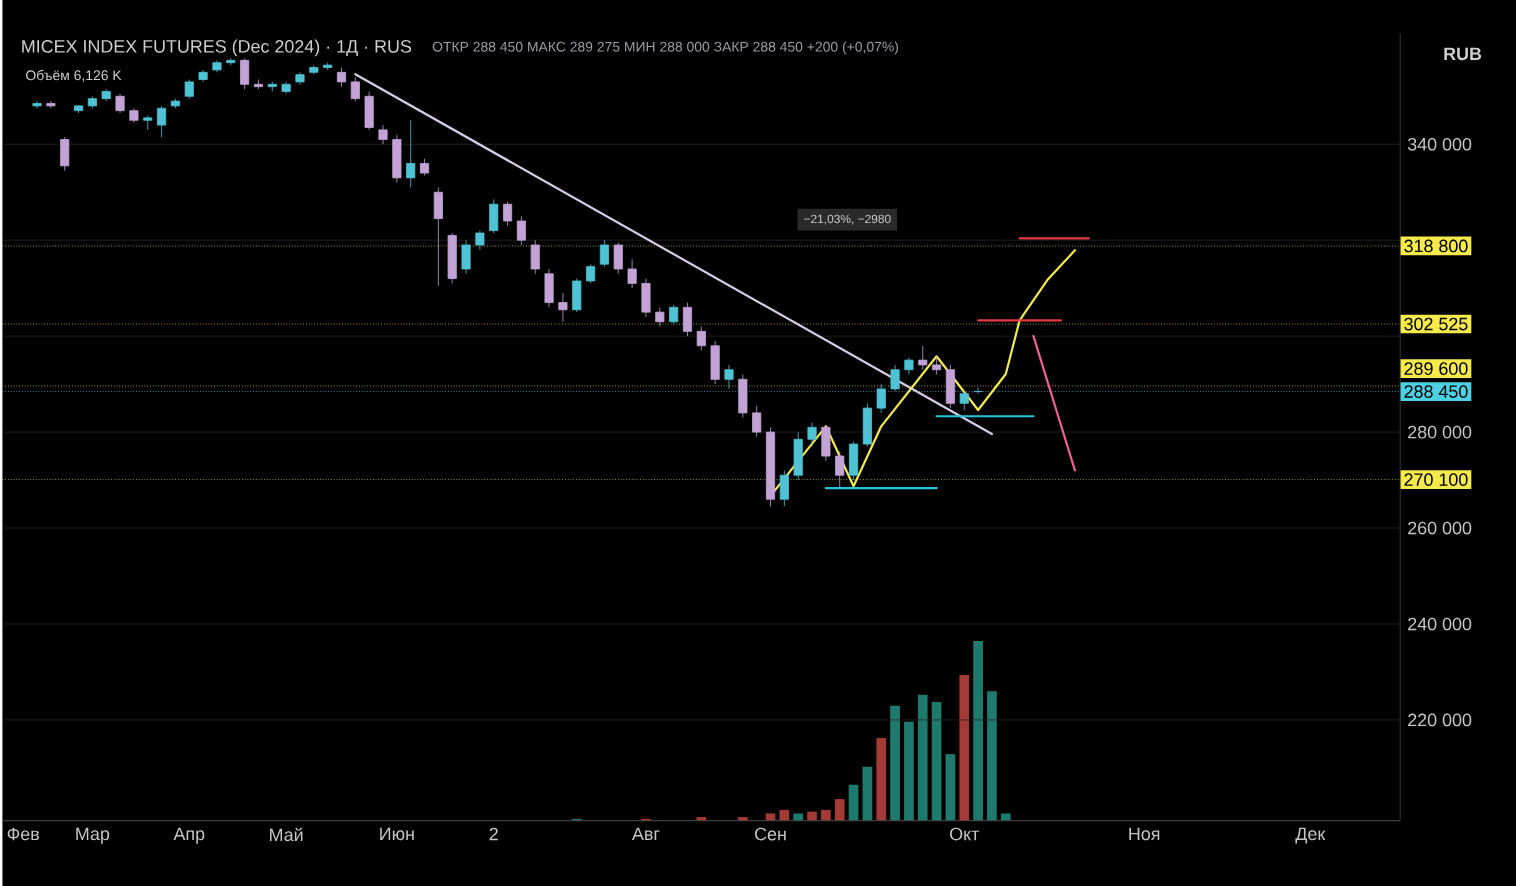 Image resolution: width=1516 pixels, height=886 pixels. What do you see at coordinates (1436, 324) in the screenshot?
I see `ref-line-label: 302 525` at bounding box center [1436, 324].